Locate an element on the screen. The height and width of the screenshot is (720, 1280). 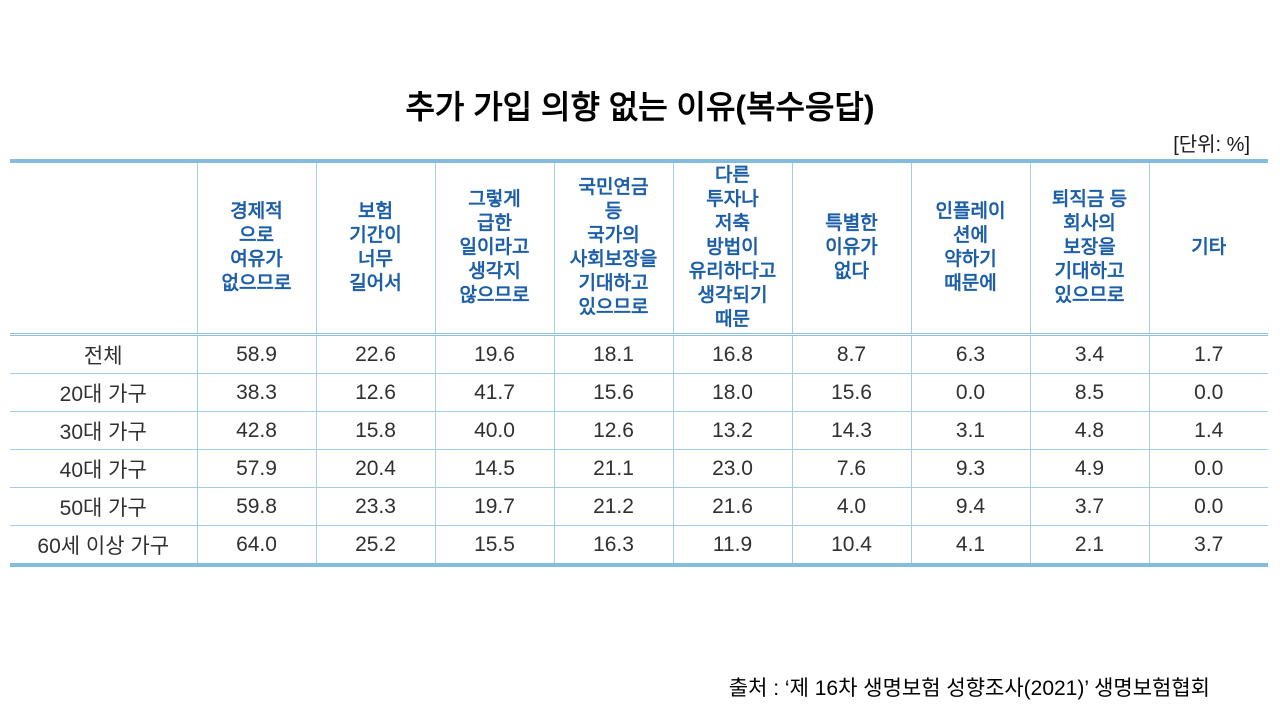
value-cell: 23.3 is located at coordinates (375, 506).